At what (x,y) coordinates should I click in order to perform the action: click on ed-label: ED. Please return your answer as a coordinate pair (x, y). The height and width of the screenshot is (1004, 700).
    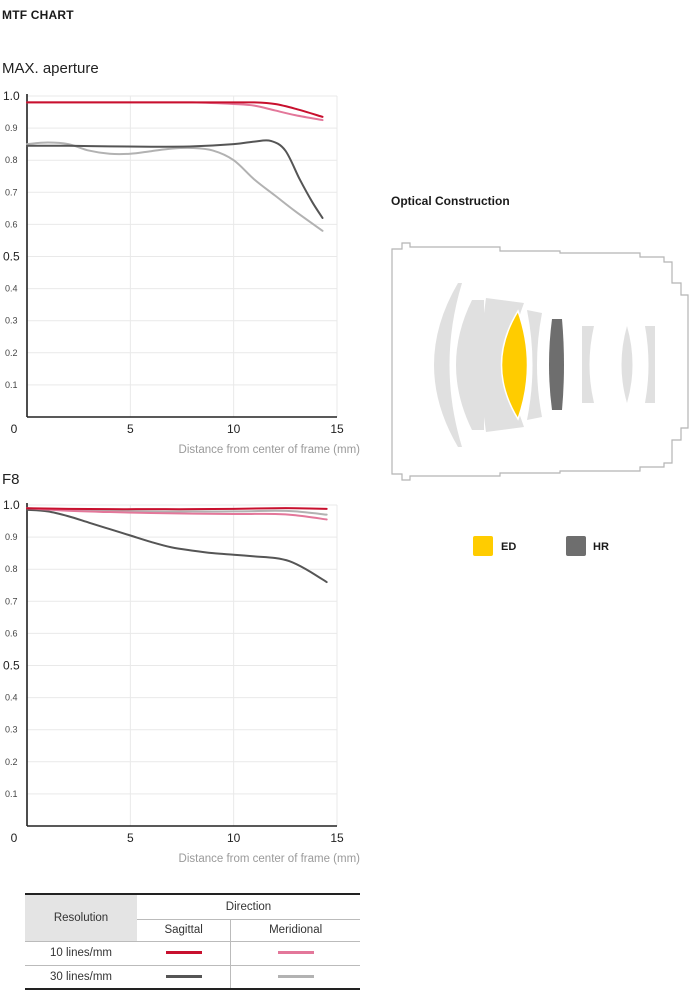
    Looking at the image, I should click on (509, 547).